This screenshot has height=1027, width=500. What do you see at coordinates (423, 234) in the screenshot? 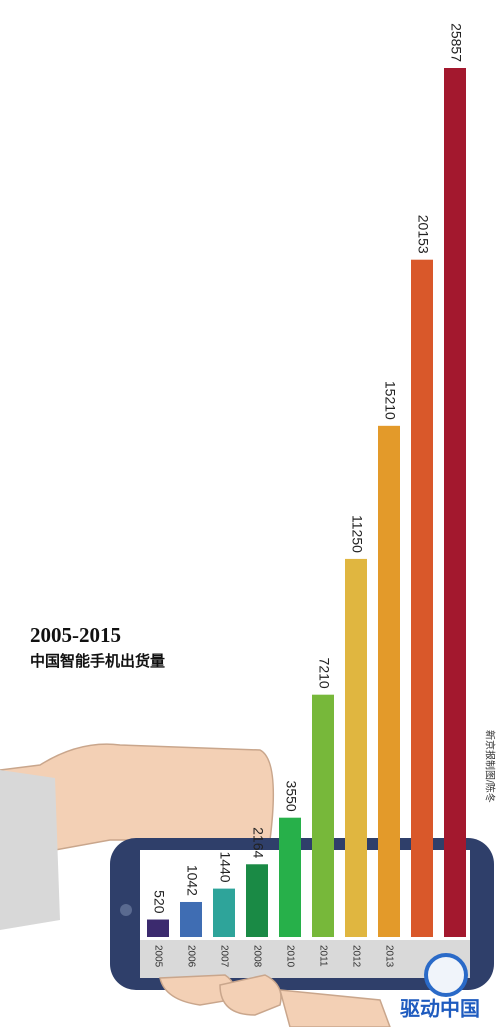
I see `value-label: 20153` at bounding box center [423, 234].